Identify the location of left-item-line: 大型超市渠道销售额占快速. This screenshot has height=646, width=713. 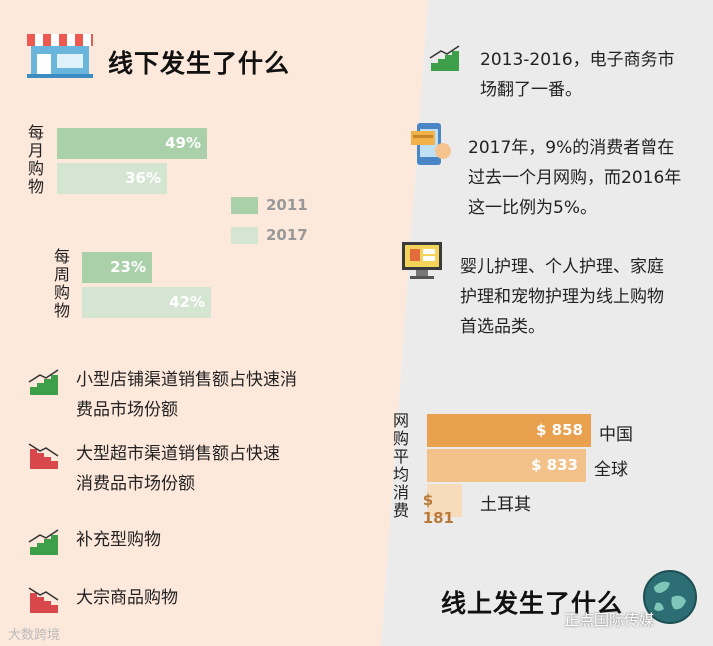
(178, 454).